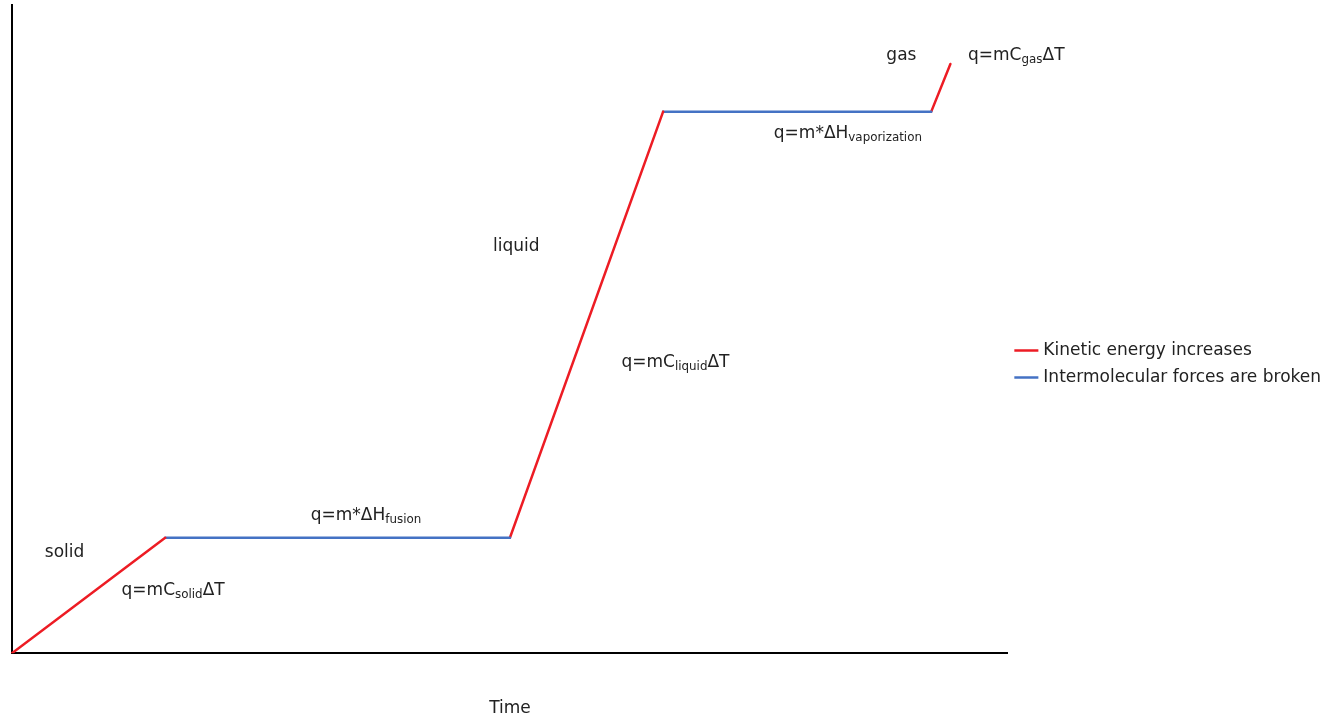  Describe the element at coordinates (64, 551) in the screenshot. I see `annotation: solid` at that location.